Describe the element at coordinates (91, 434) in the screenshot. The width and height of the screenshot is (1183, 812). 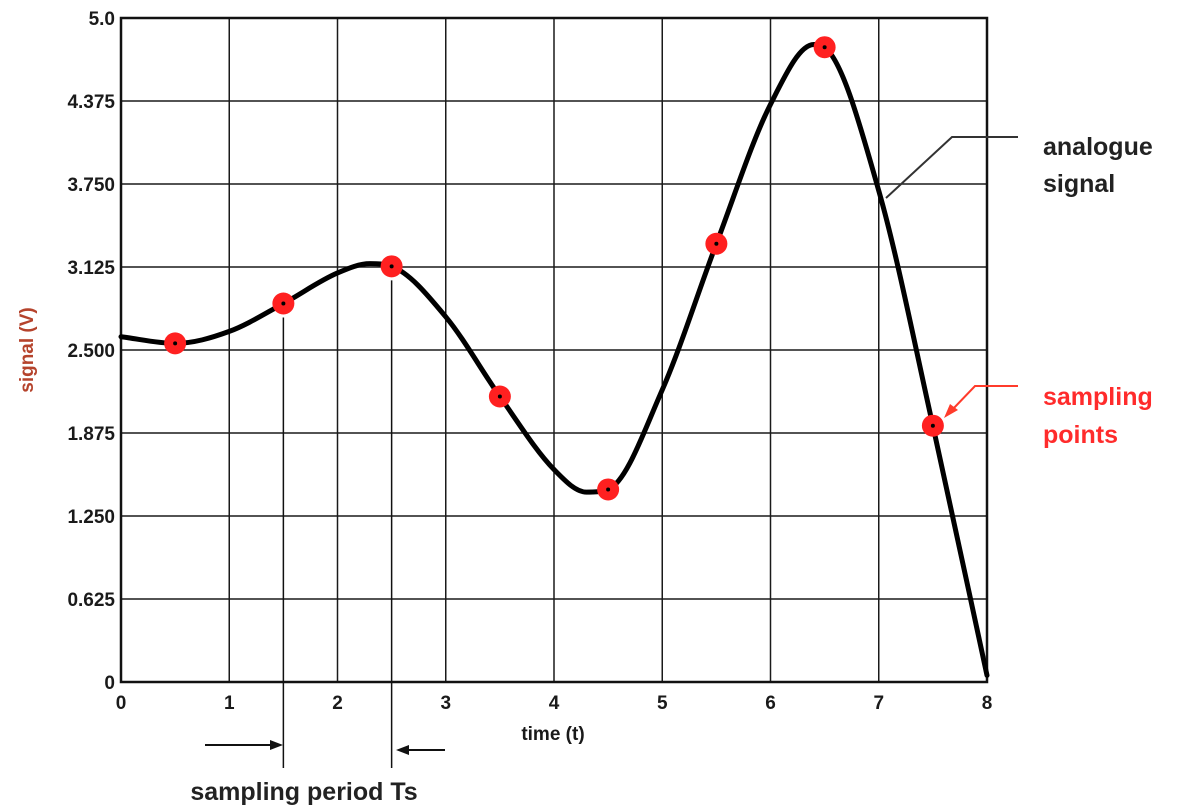
I see `y-tick-label: 1.875` at that location.